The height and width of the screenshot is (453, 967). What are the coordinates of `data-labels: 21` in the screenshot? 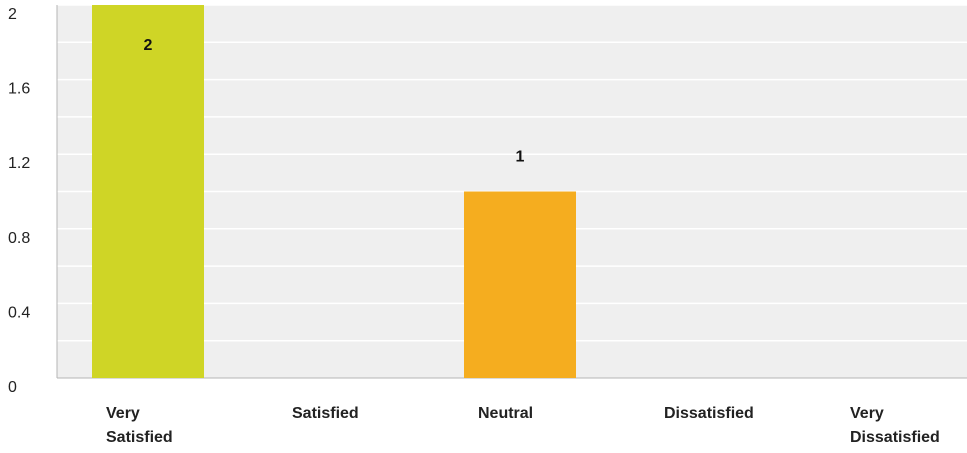 It's located at (334, 101).